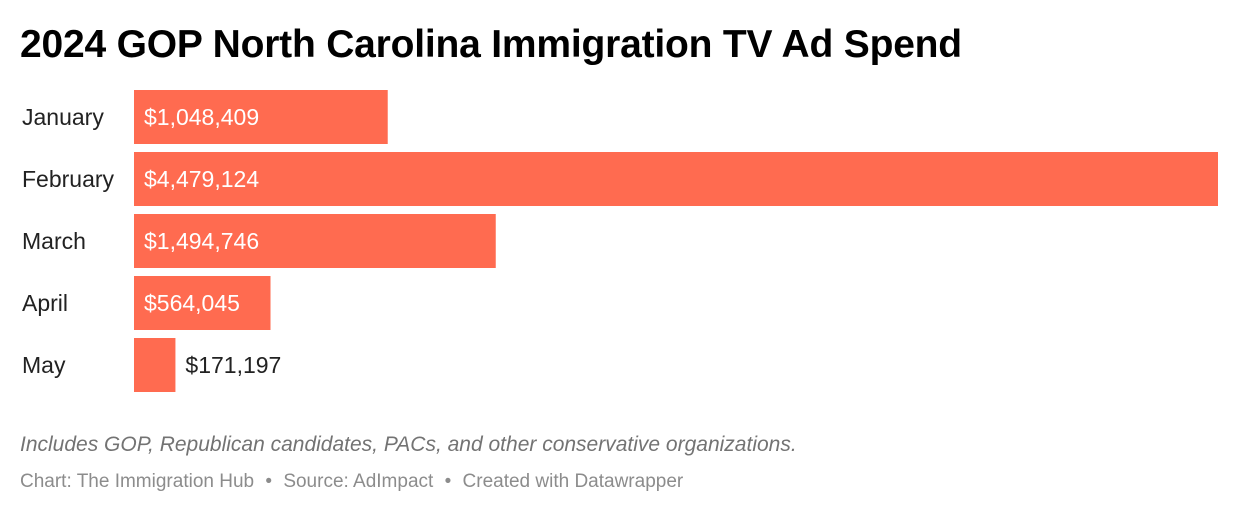 The image size is (1240, 516). I want to click on category-label: April, so click(45, 303).